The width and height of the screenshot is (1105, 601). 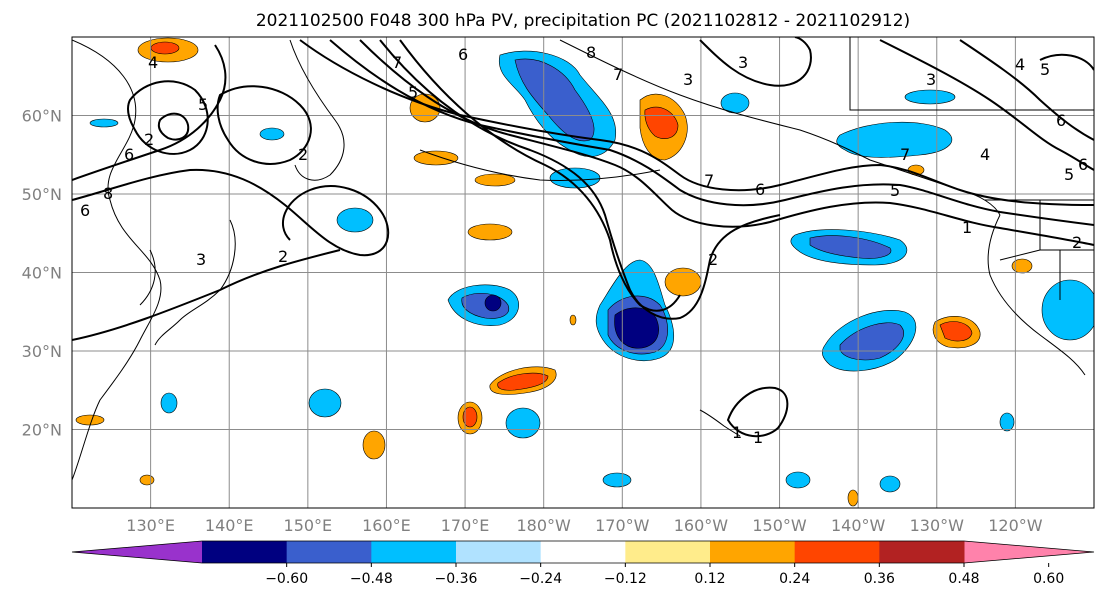 What do you see at coordinates (894, 139) in the screenshot?
I see `precip-negative-gulf-alaska-blob` at bounding box center [894, 139].